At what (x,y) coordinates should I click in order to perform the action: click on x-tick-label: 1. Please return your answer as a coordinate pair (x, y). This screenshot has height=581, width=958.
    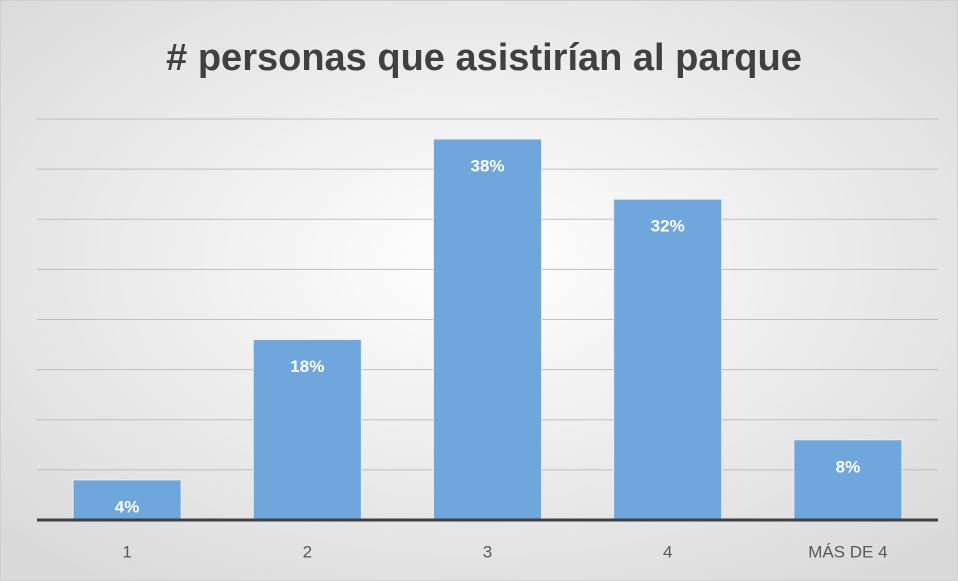
    Looking at the image, I should click on (126, 551).